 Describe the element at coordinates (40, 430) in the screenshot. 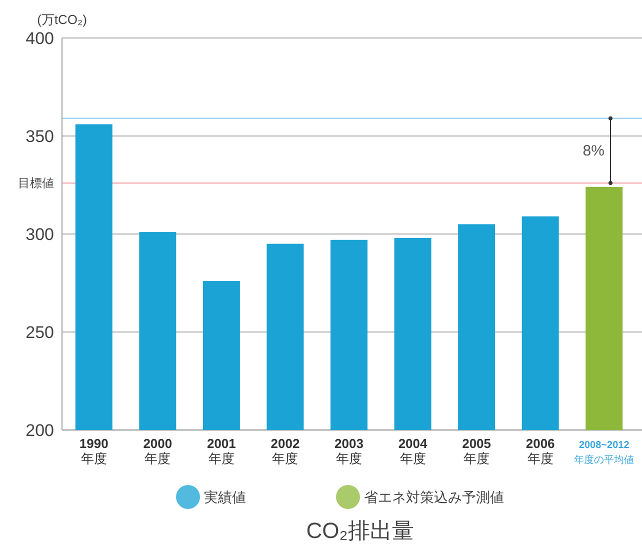

I see `y-tick-label: 200` at that location.